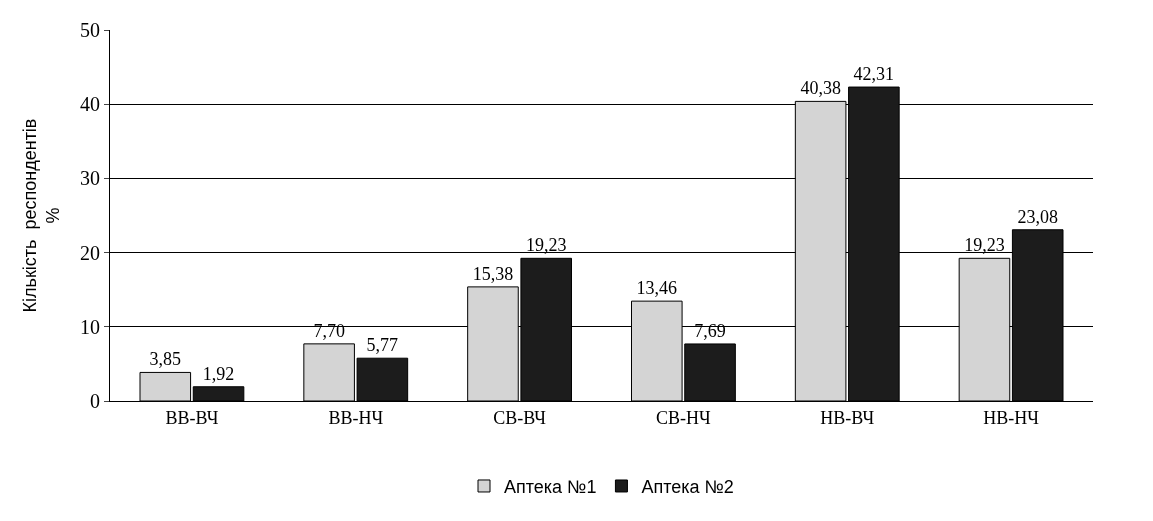 This screenshot has width=1153, height=521. Describe the element at coordinates (218, 373) in the screenshot. I see `data-label: 1,92` at that location.